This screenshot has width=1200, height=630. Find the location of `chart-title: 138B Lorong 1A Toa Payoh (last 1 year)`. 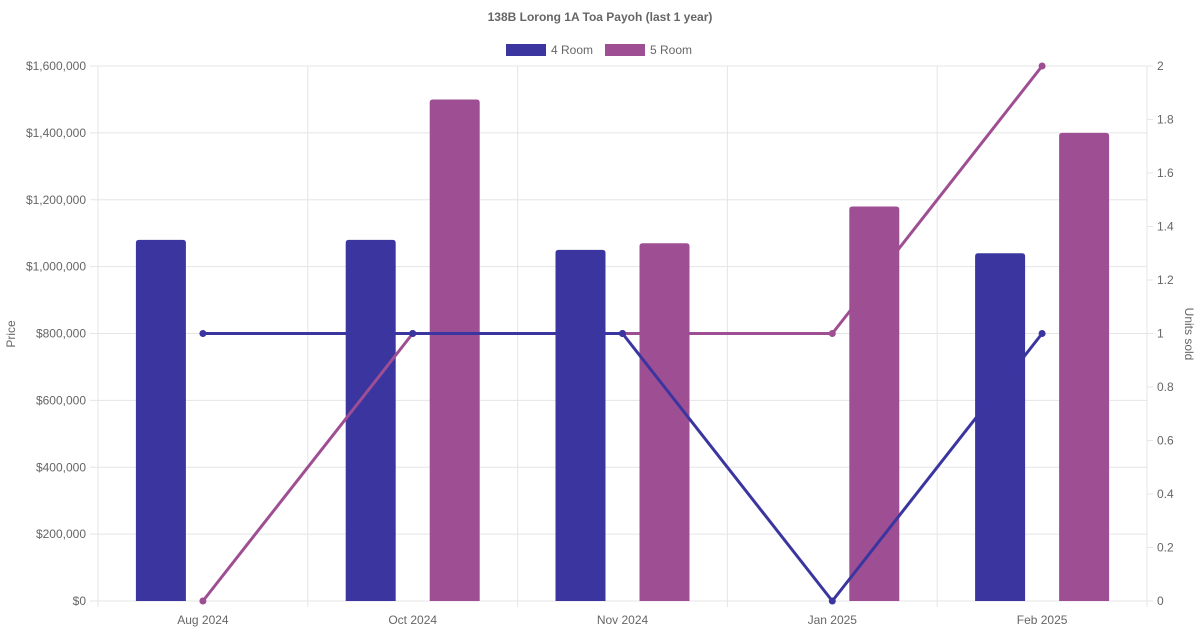

chart-title: 138B Lorong 1A Toa Payoh (last 1 year) is located at coordinates (600, 17).